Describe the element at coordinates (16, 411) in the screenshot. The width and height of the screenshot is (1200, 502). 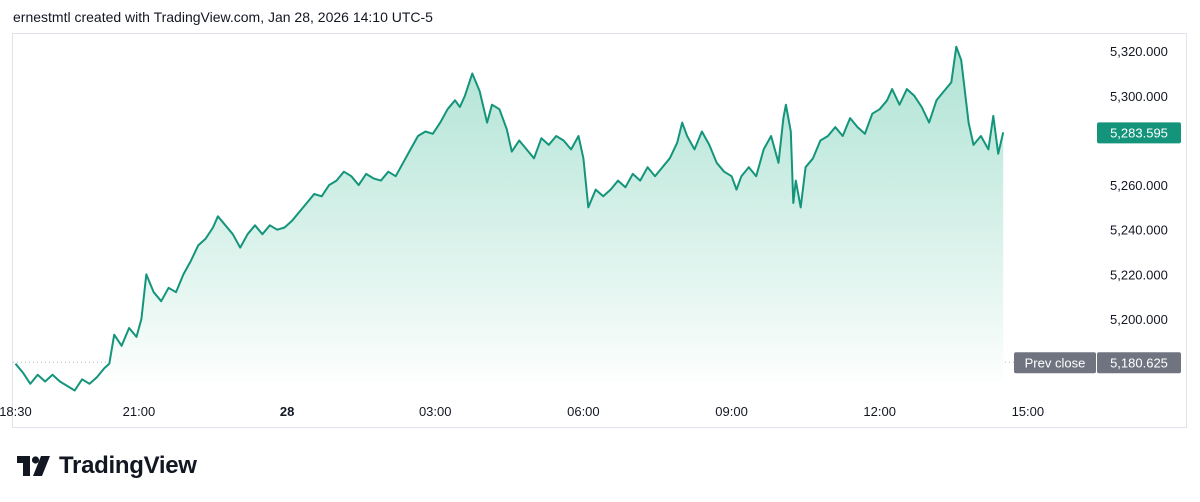
I see `x-tick-label: 18:30` at that location.